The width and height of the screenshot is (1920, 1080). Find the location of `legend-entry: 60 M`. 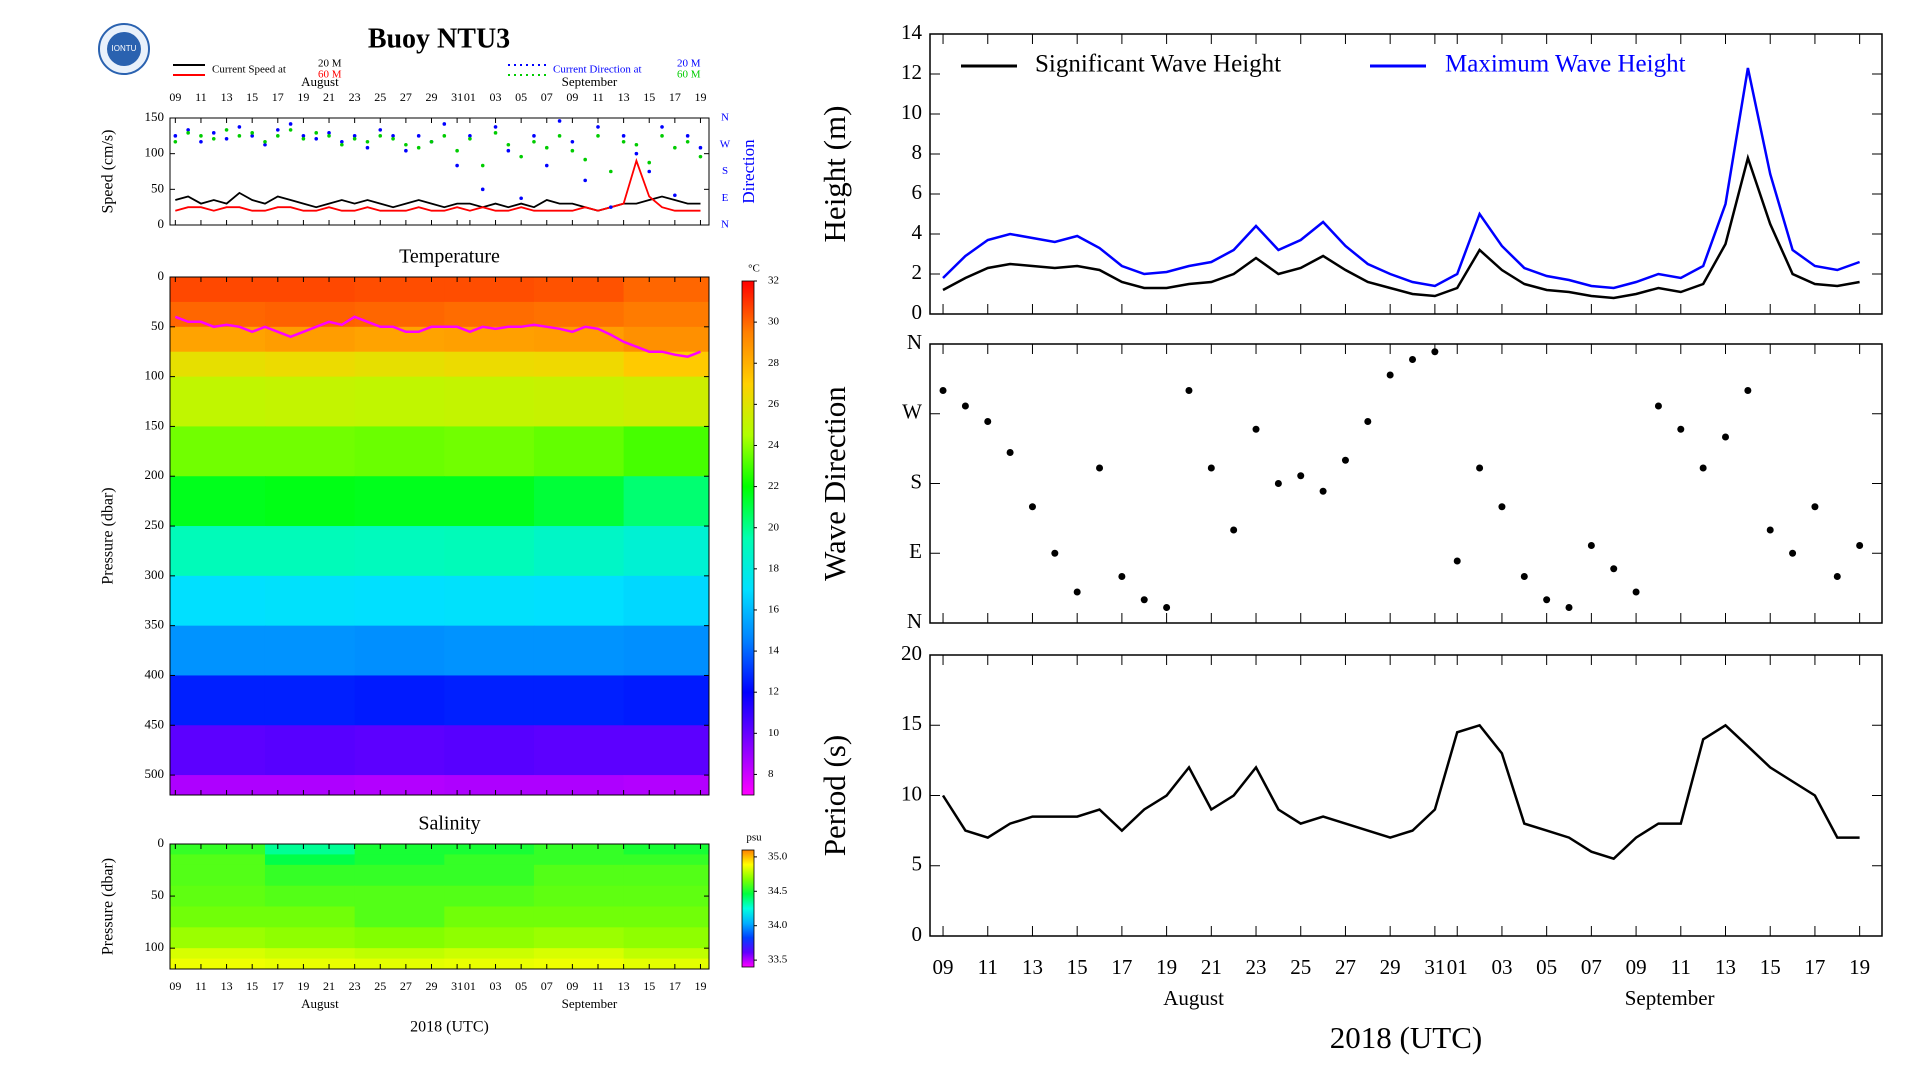

legend-entry: 60 M is located at coordinates (330, 75).